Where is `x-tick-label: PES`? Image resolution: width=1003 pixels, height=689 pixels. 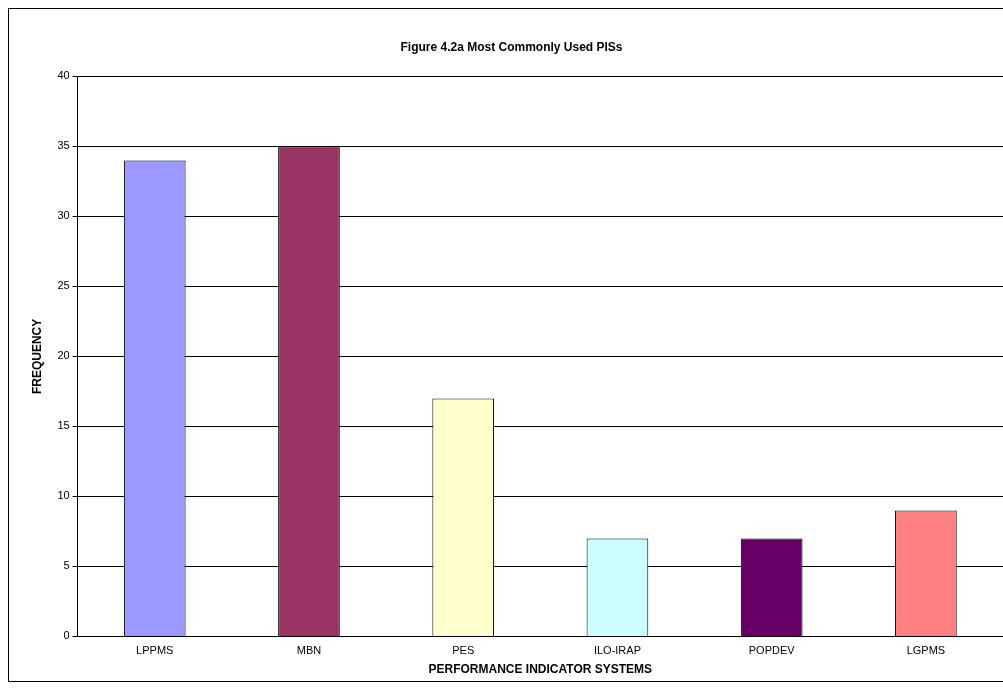
x-tick-label: PES is located at coordinates (463, 650).